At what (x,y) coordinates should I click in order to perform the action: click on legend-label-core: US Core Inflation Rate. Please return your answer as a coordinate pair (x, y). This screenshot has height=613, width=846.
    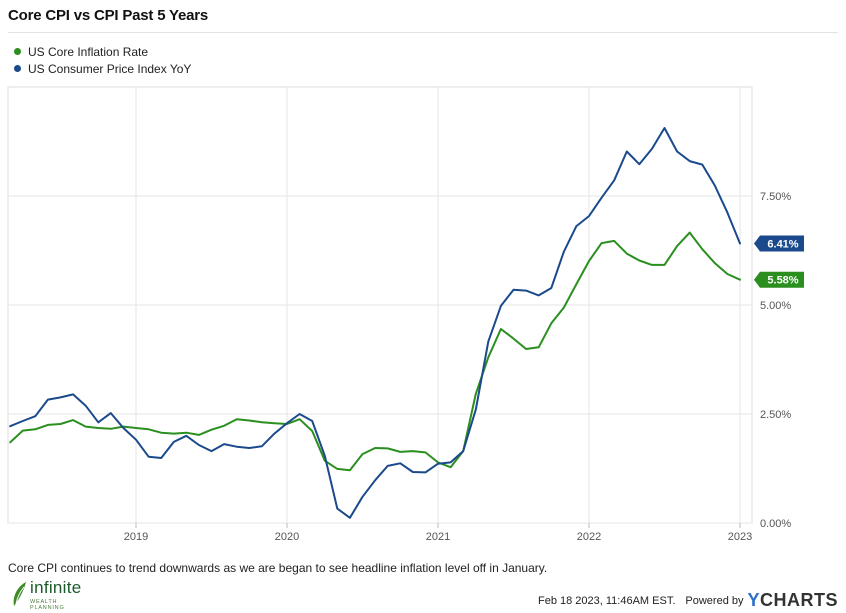
    Looking at the image, I should click on (88, 51).